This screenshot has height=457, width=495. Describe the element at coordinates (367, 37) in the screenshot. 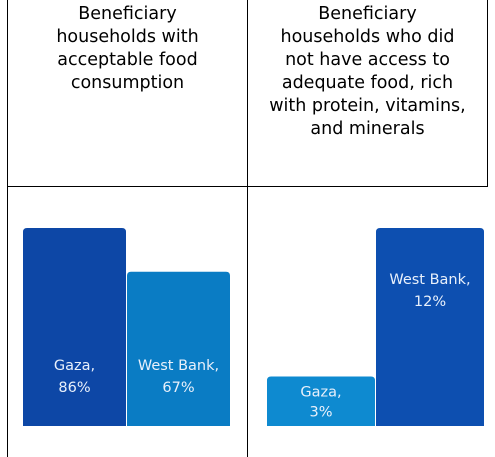

I see `header-line: households who did` at that location.